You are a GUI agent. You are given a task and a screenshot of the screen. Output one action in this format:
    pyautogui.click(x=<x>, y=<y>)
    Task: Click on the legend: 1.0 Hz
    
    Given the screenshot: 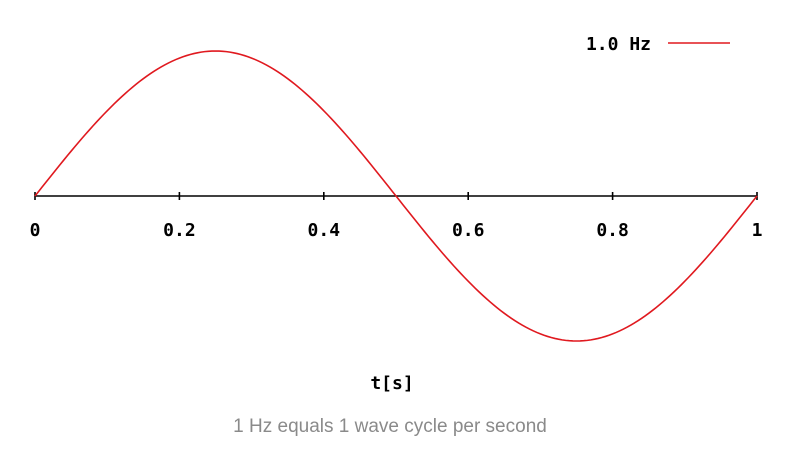 What is the action you would take?
    pyautogui.click(x=658, y=44)
    